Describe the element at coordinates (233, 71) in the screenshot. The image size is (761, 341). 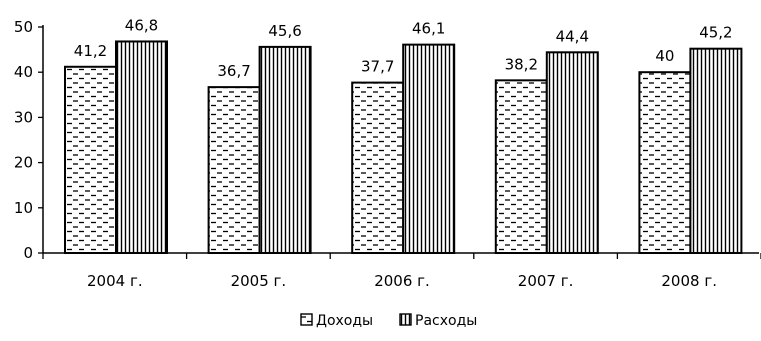
I see `data-label: 36,7` at that location.